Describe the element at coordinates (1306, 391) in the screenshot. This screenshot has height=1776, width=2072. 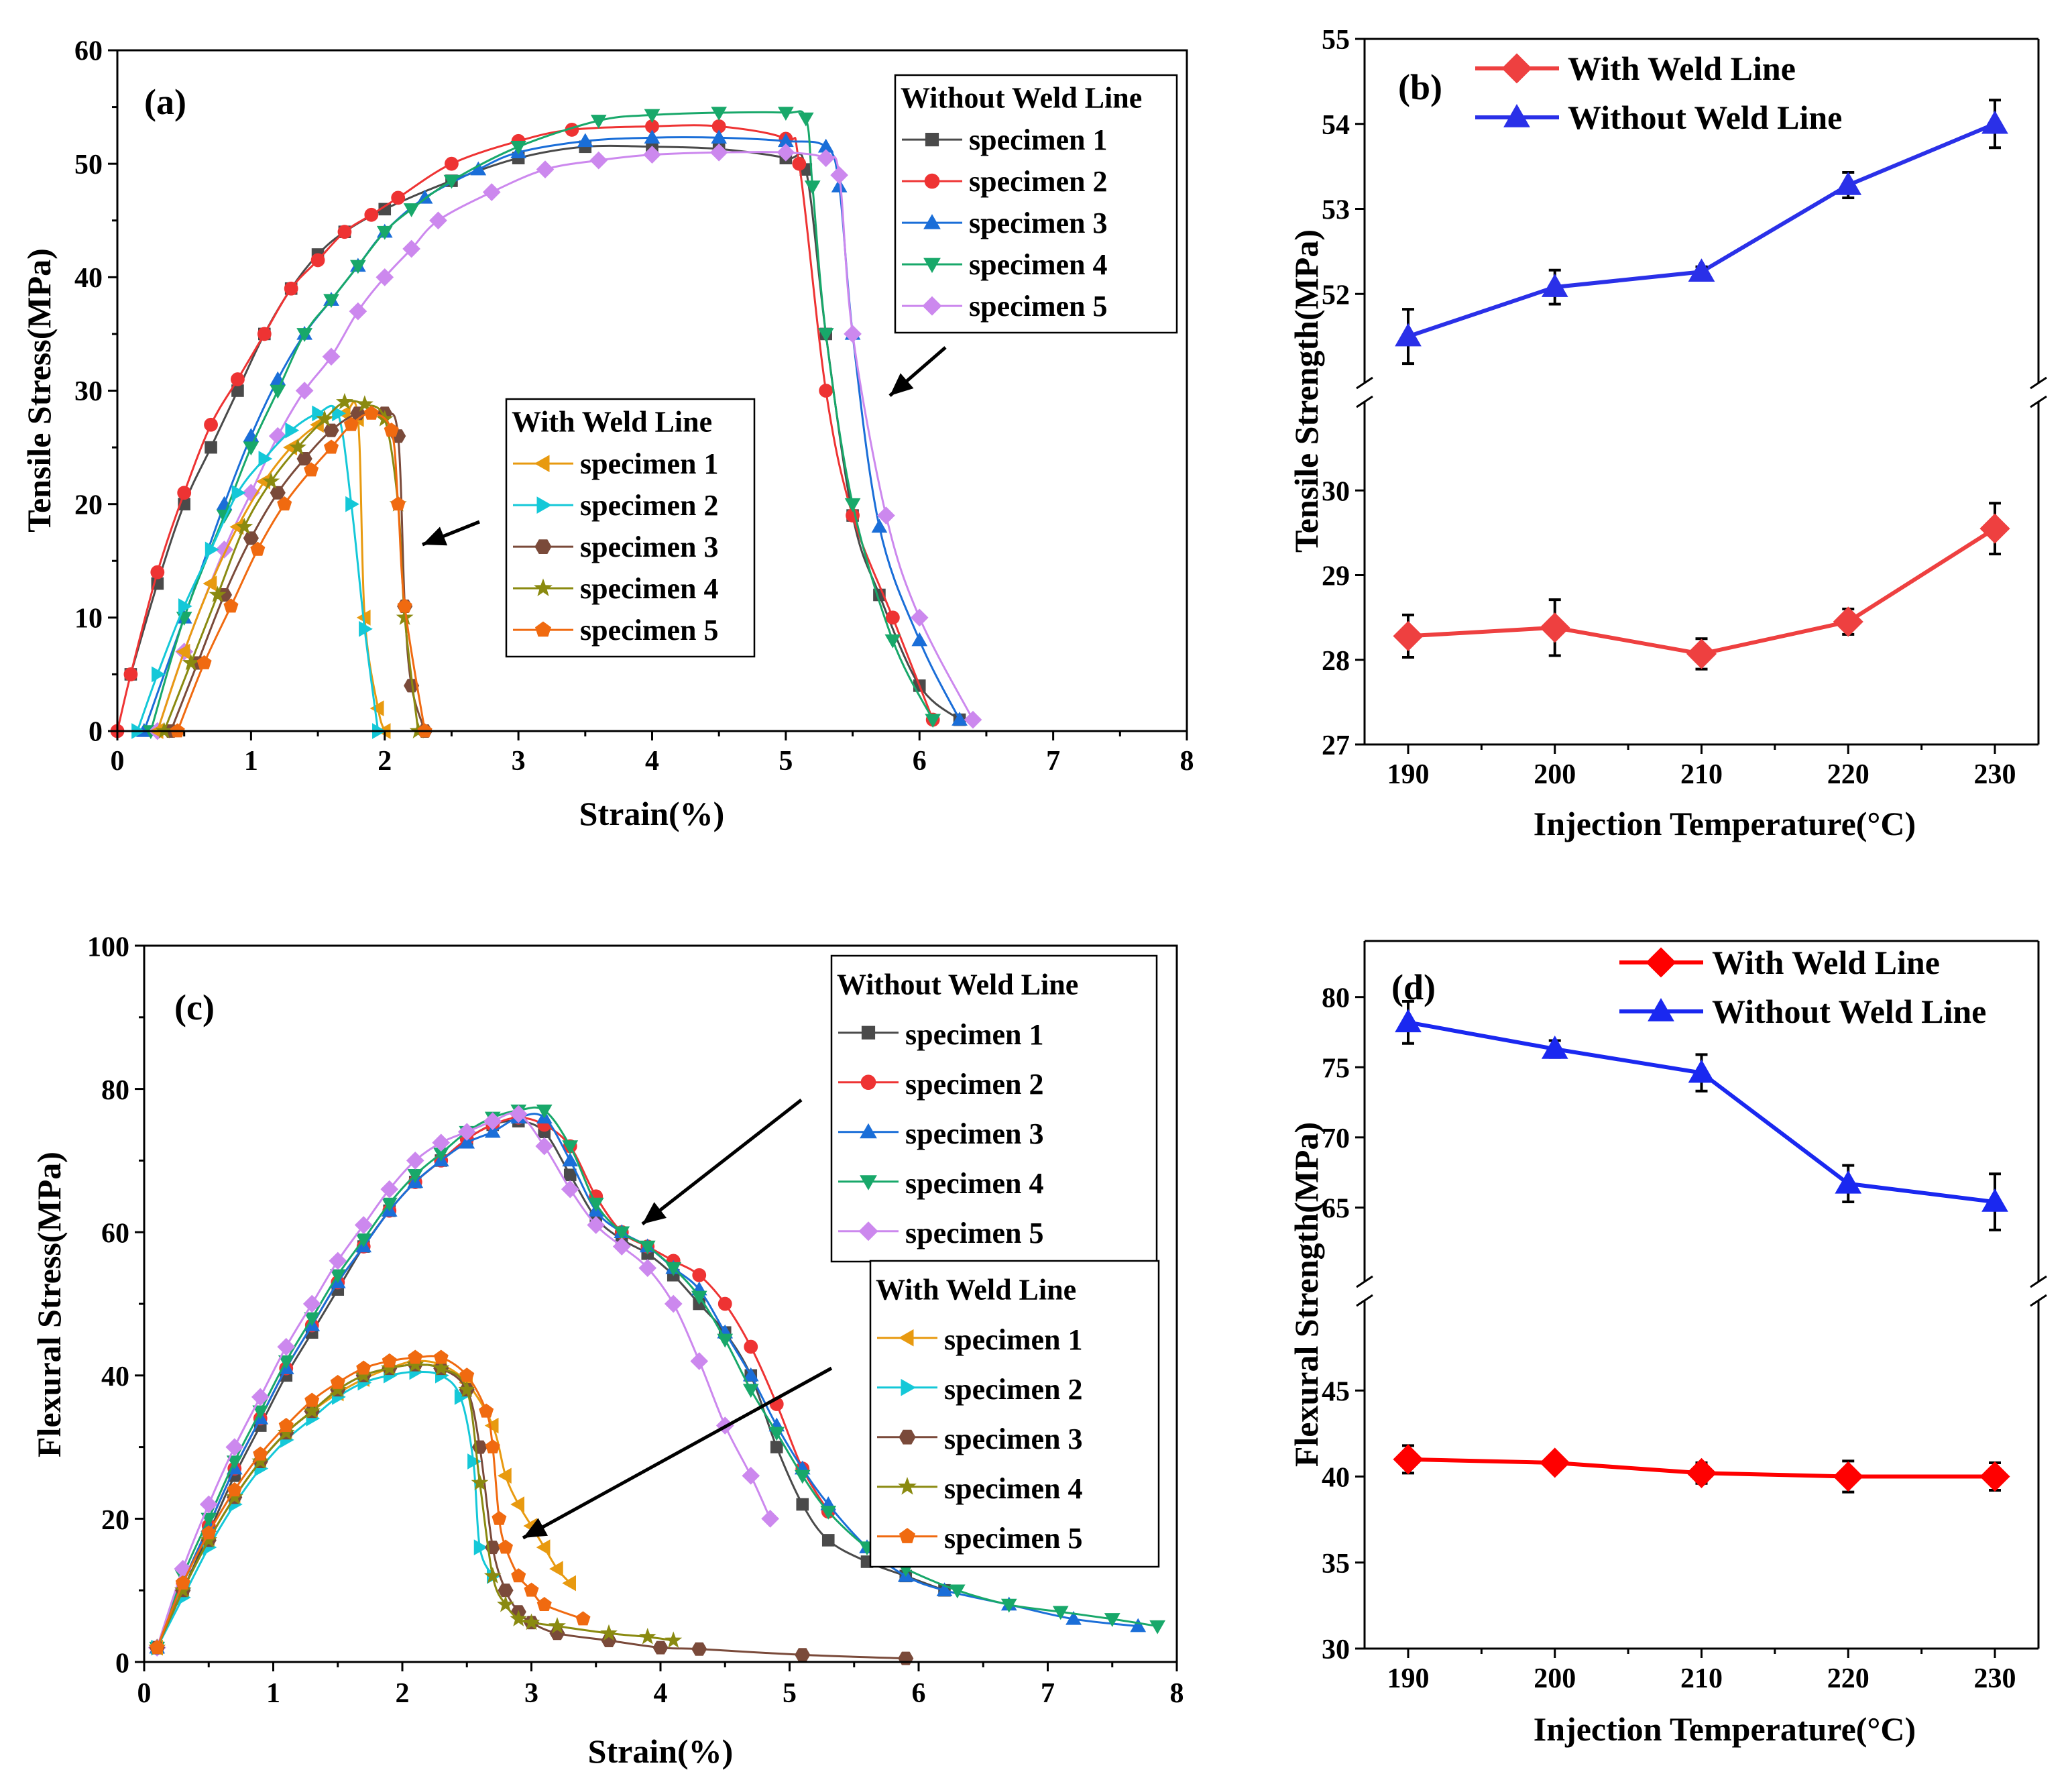
I see `y-axis-title: Tensile Strength(MPa)` at that location.